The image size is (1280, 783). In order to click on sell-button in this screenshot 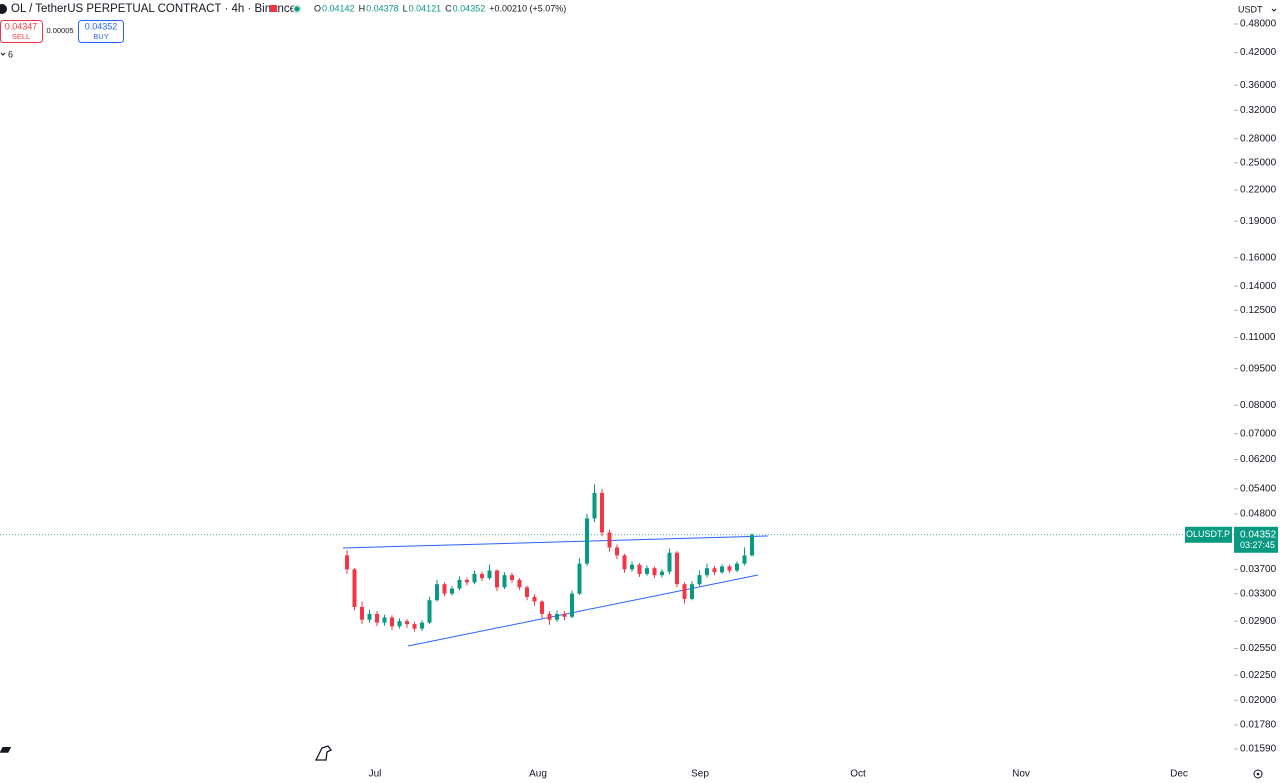, I will do `click(21, 31)`.